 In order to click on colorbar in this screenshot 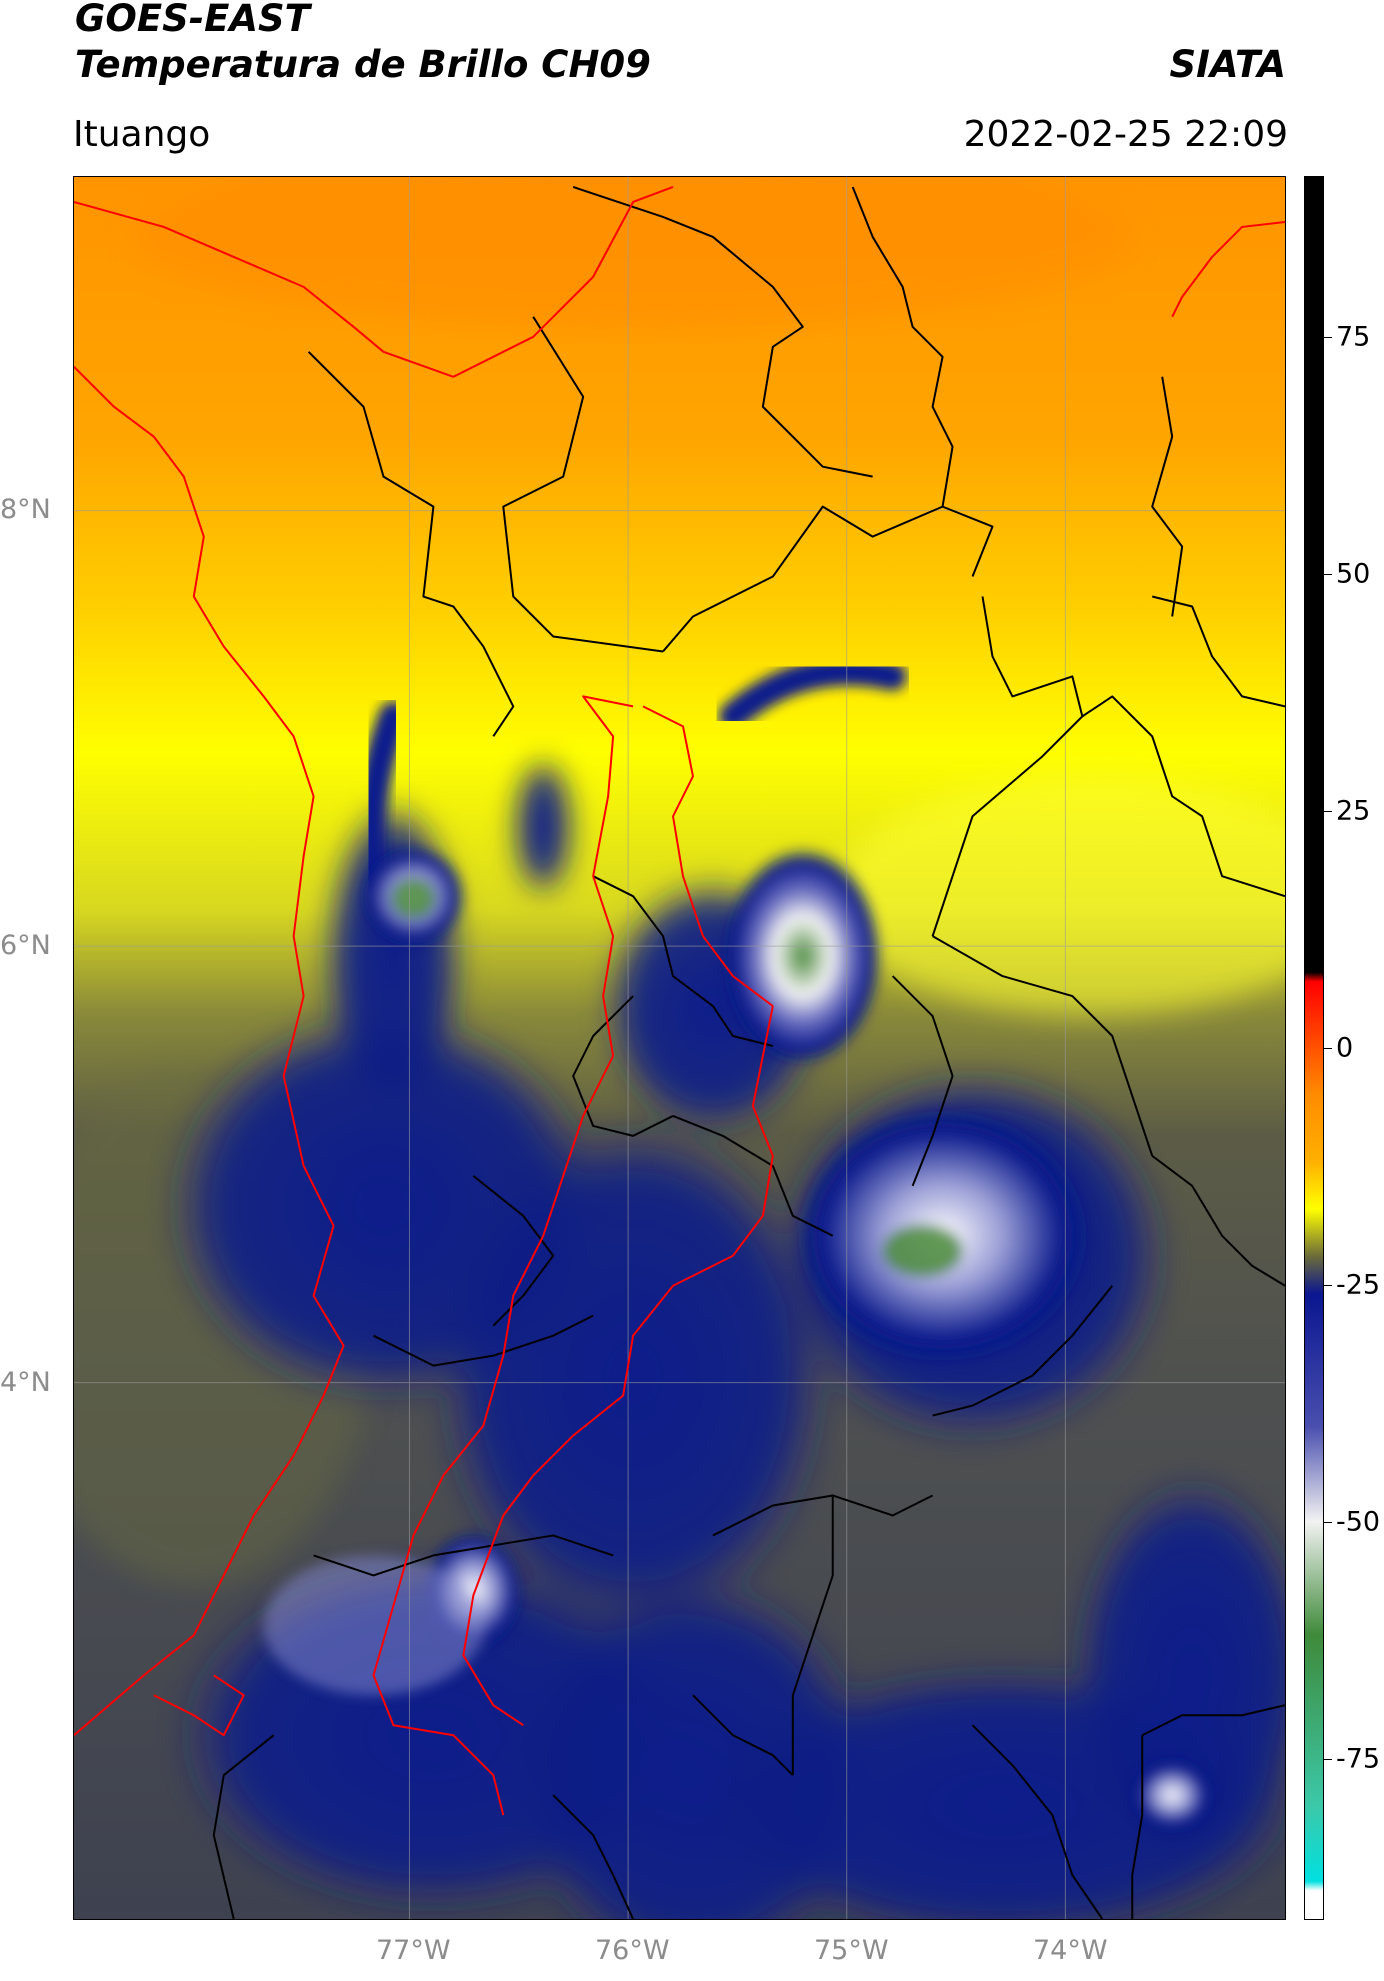, I will do `click(1314, 1048)`.